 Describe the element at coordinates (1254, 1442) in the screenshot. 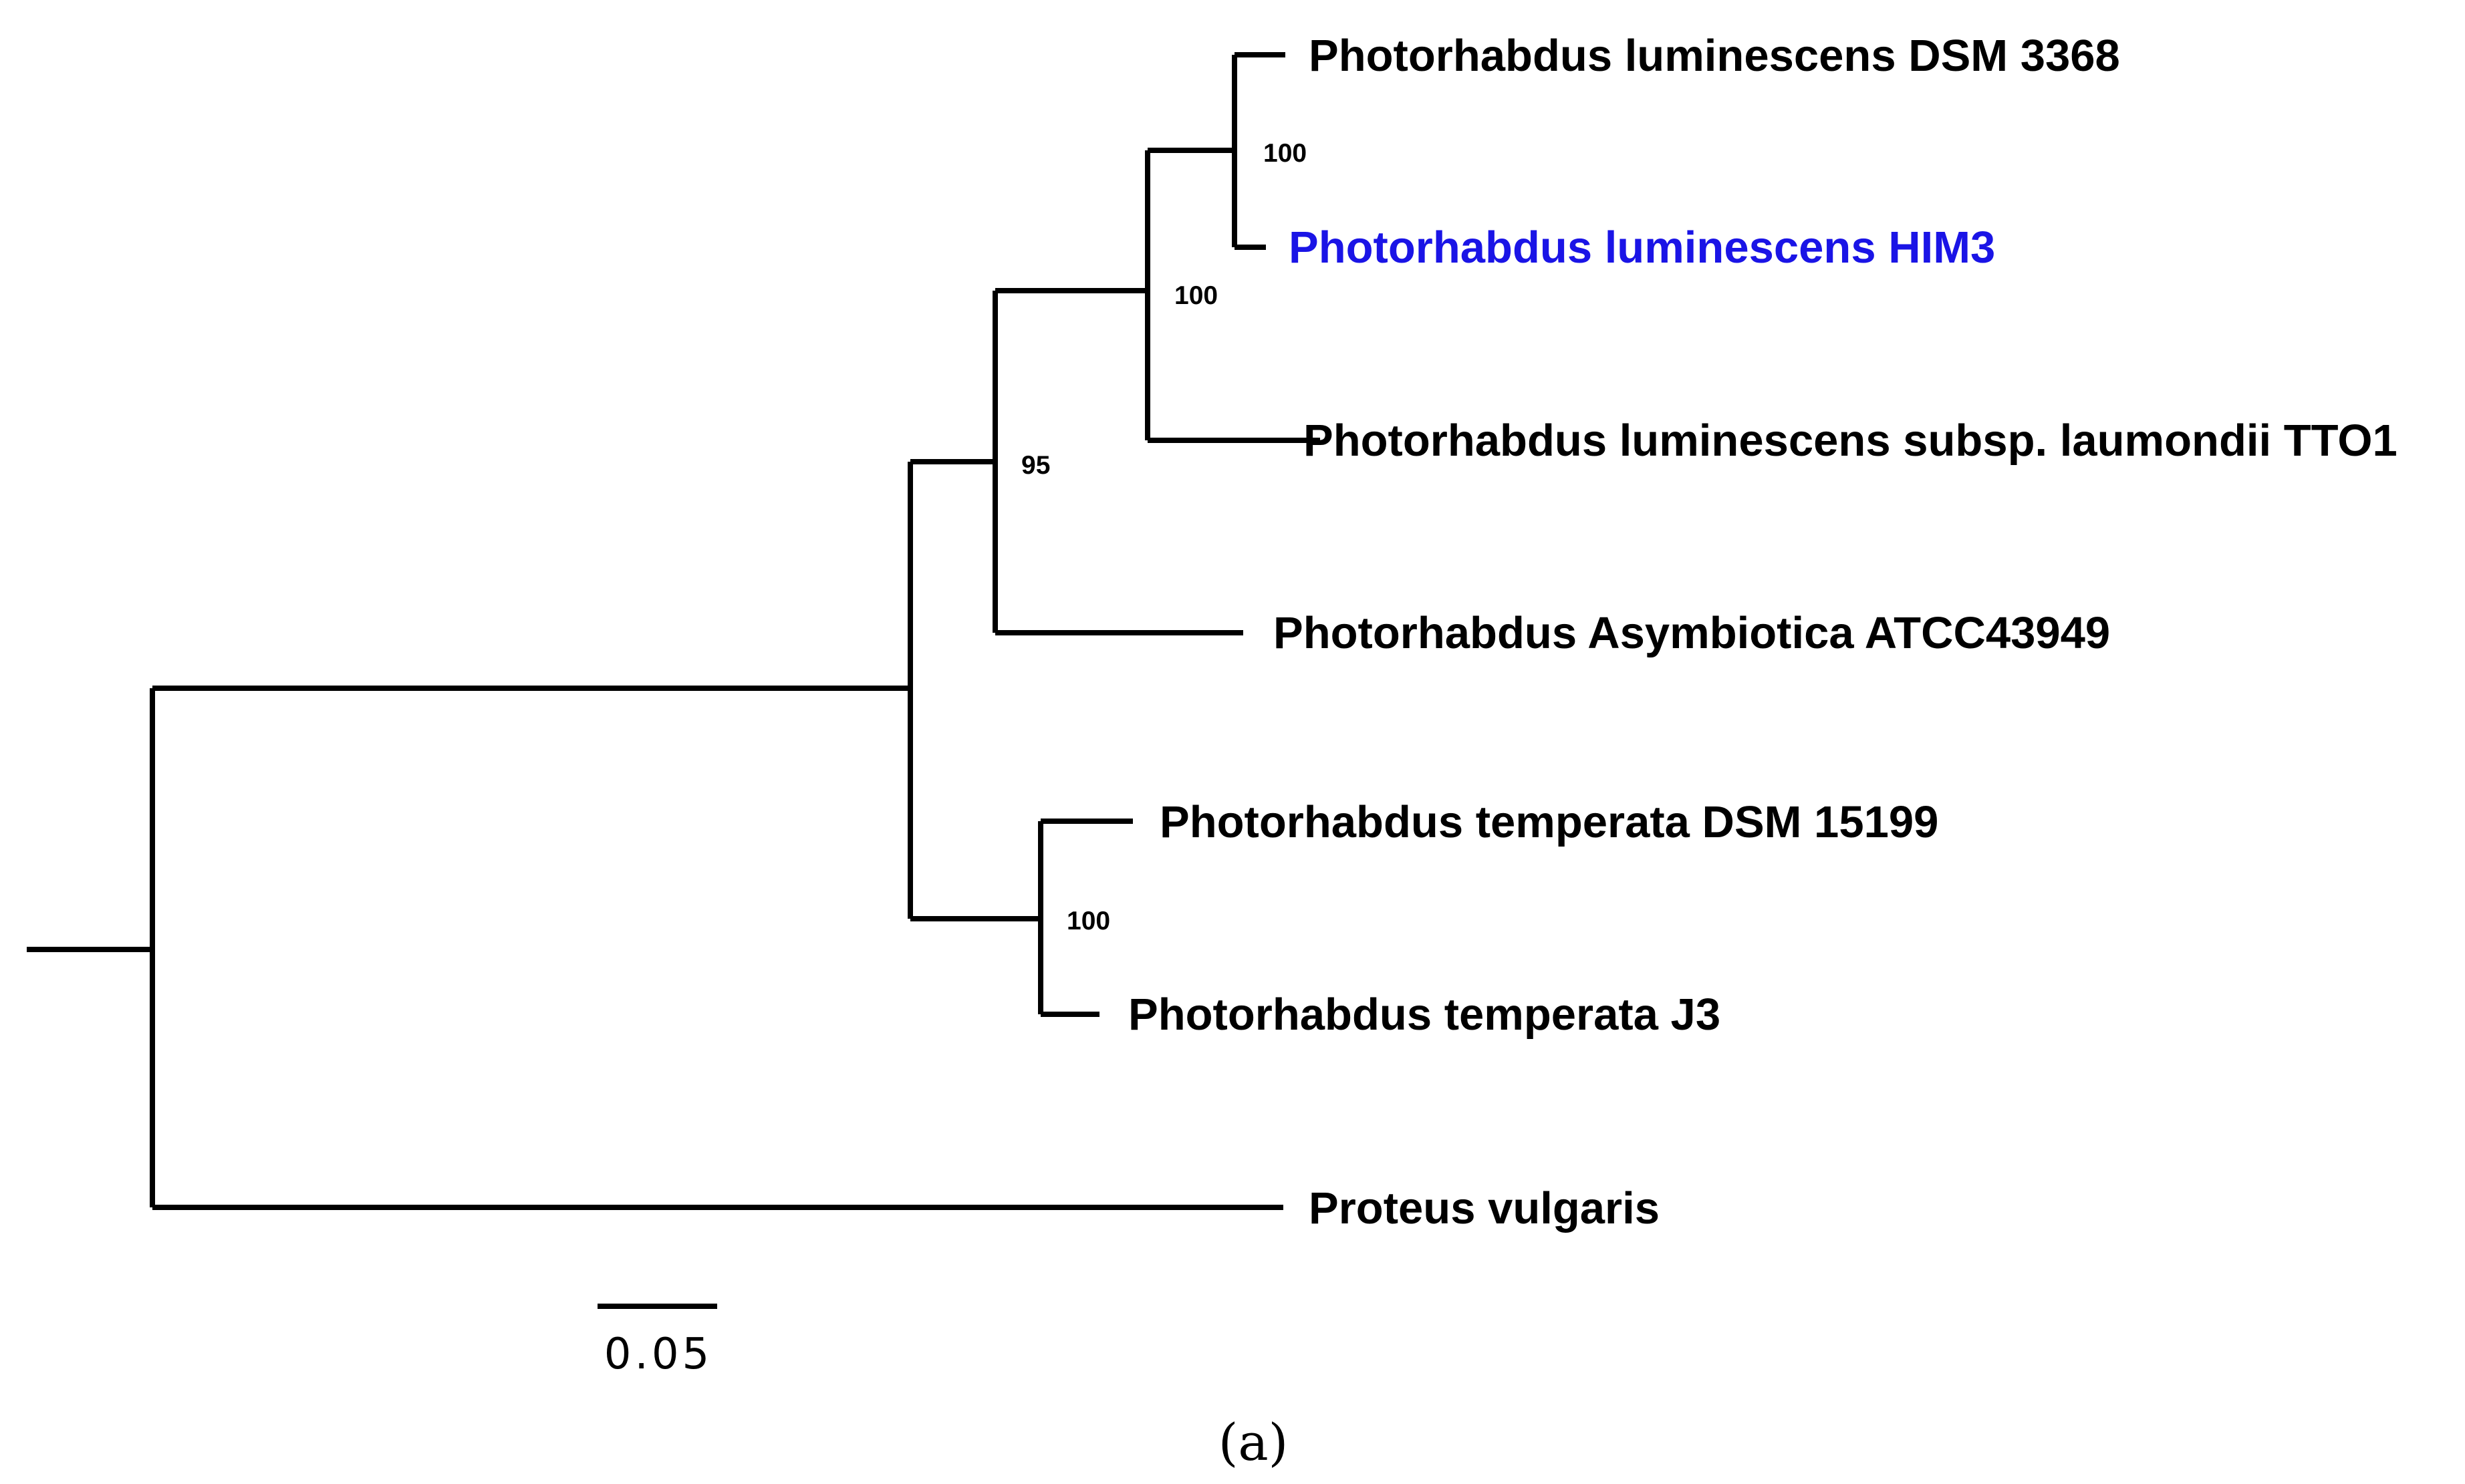

I see `figure-caption: (a)` at that location.